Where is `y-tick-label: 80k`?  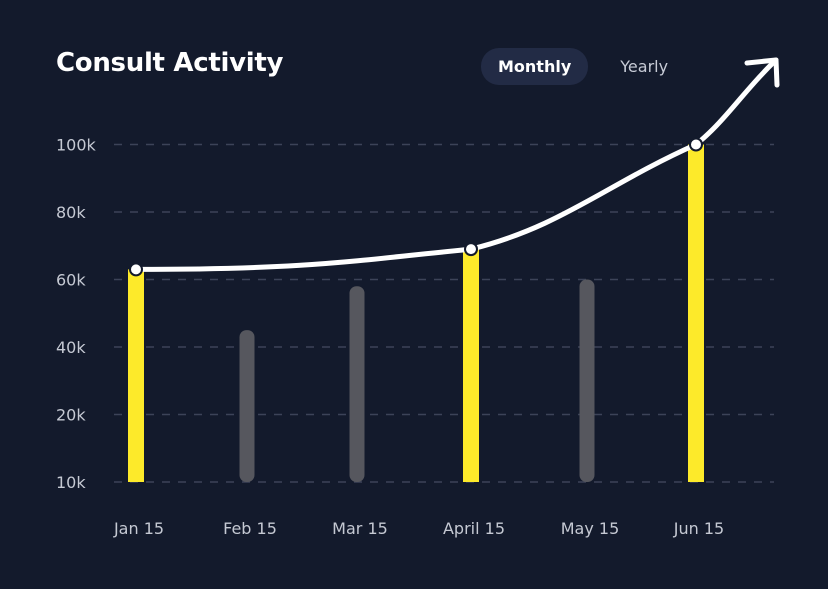
y-tick-label: 80k is located at coordinates (71, 212).